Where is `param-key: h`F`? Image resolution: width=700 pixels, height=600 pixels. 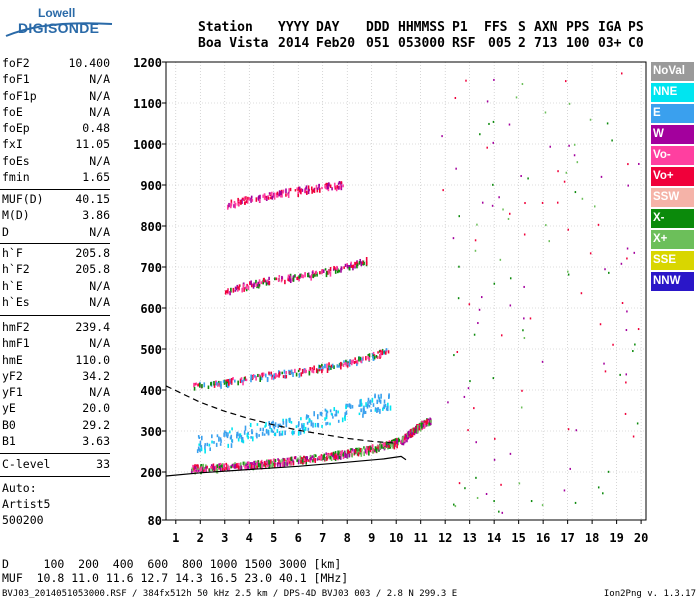 param-key: h`F is located at coordinates (12, 253).